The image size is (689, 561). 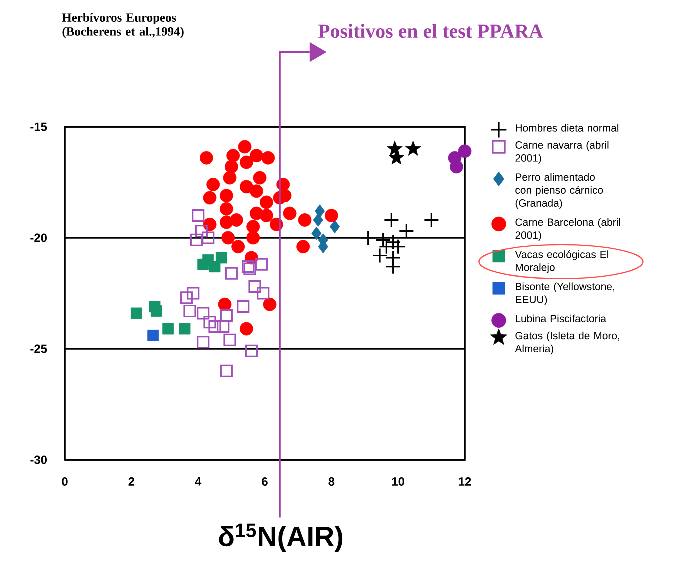 What do you see at coordinates (567, 128) in the screenshot?
I see `legend-label: Hombres dieta normal` at bounding box center [567, 128].